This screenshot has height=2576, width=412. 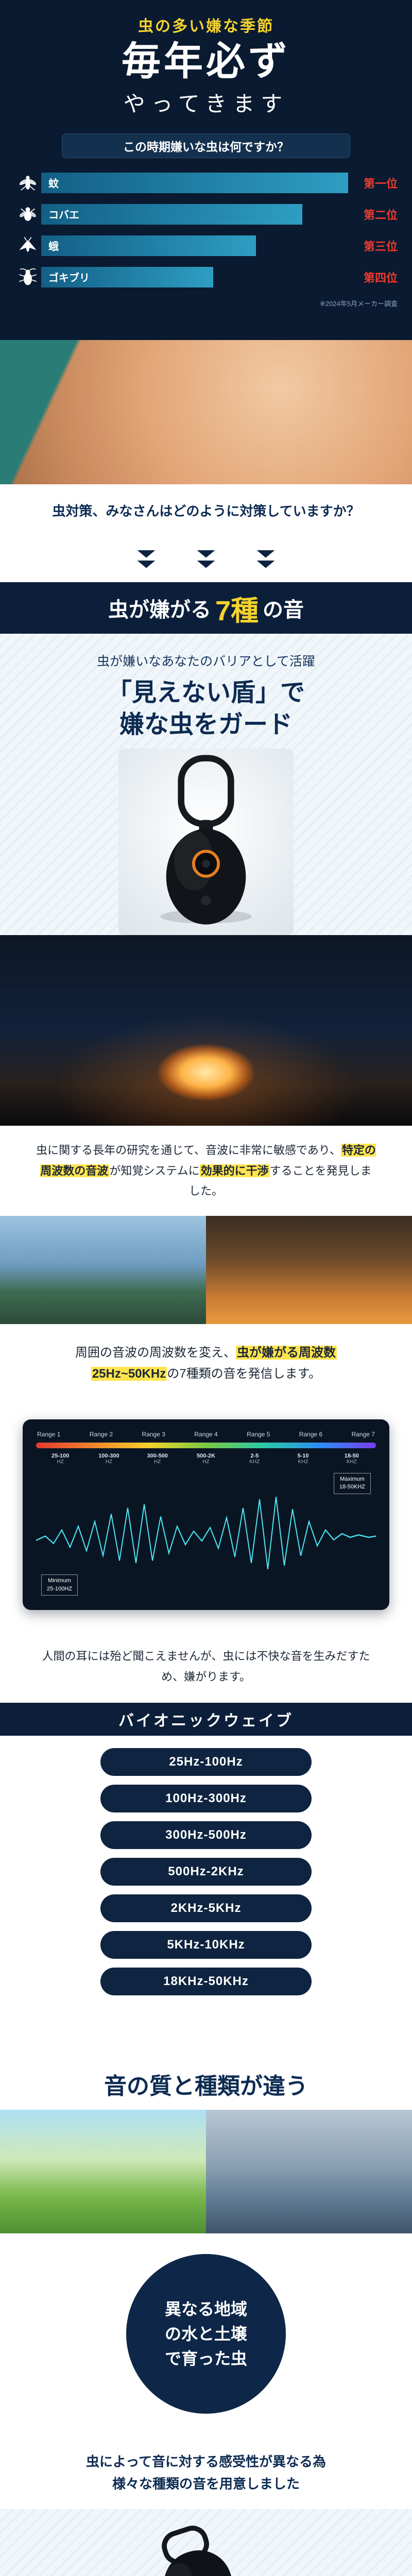 I want to click on frequency-pill: 5KHz-10KHz, so click(x=206, y=1945).